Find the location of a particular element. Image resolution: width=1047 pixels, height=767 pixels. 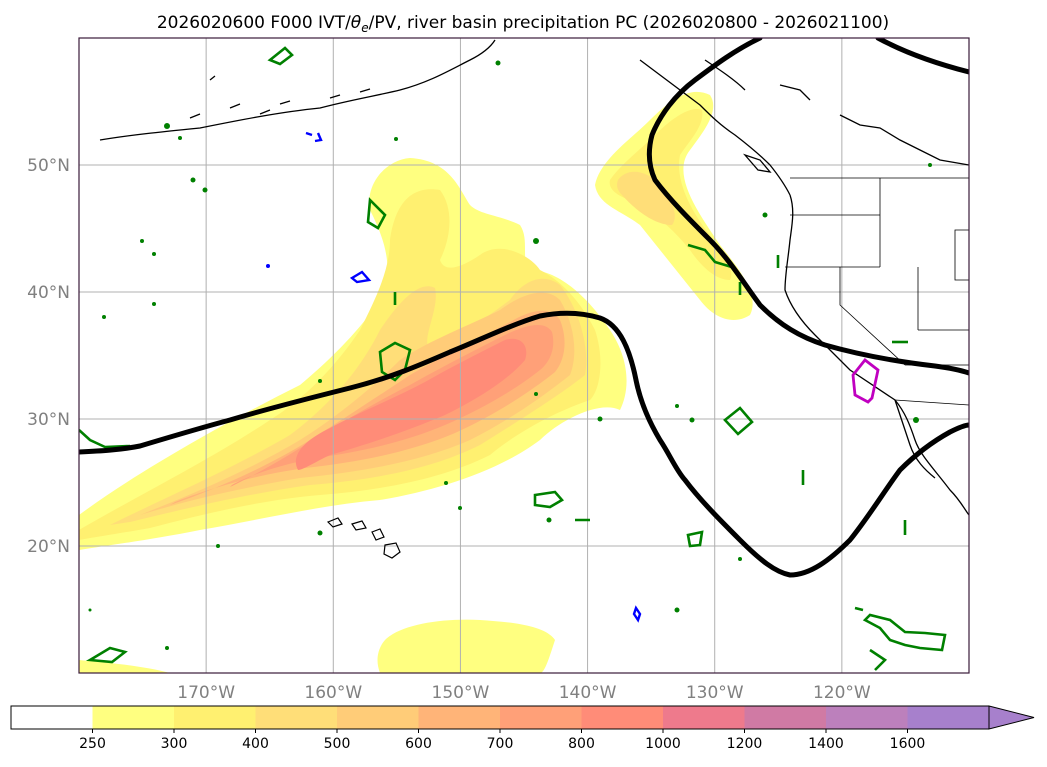

colorbar-label-1000: 1000 is located at coordinates (663, 744).